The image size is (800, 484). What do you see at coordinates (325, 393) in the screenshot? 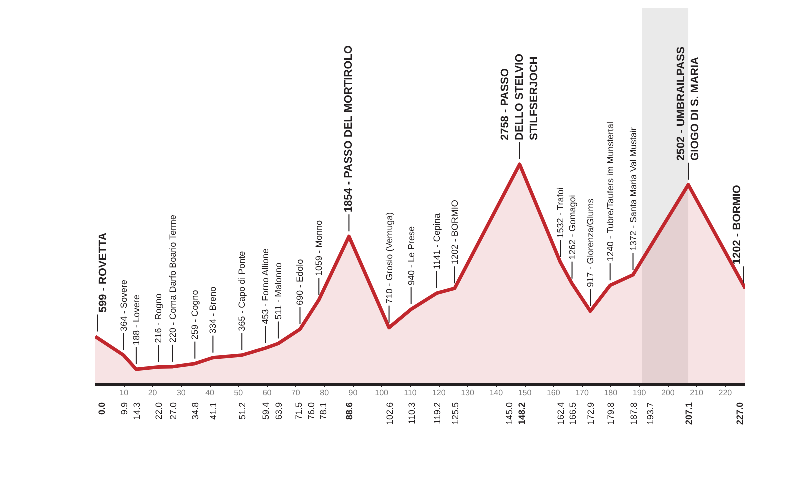
I see `x-tick-label: 80` at bounding box center [325, 393].